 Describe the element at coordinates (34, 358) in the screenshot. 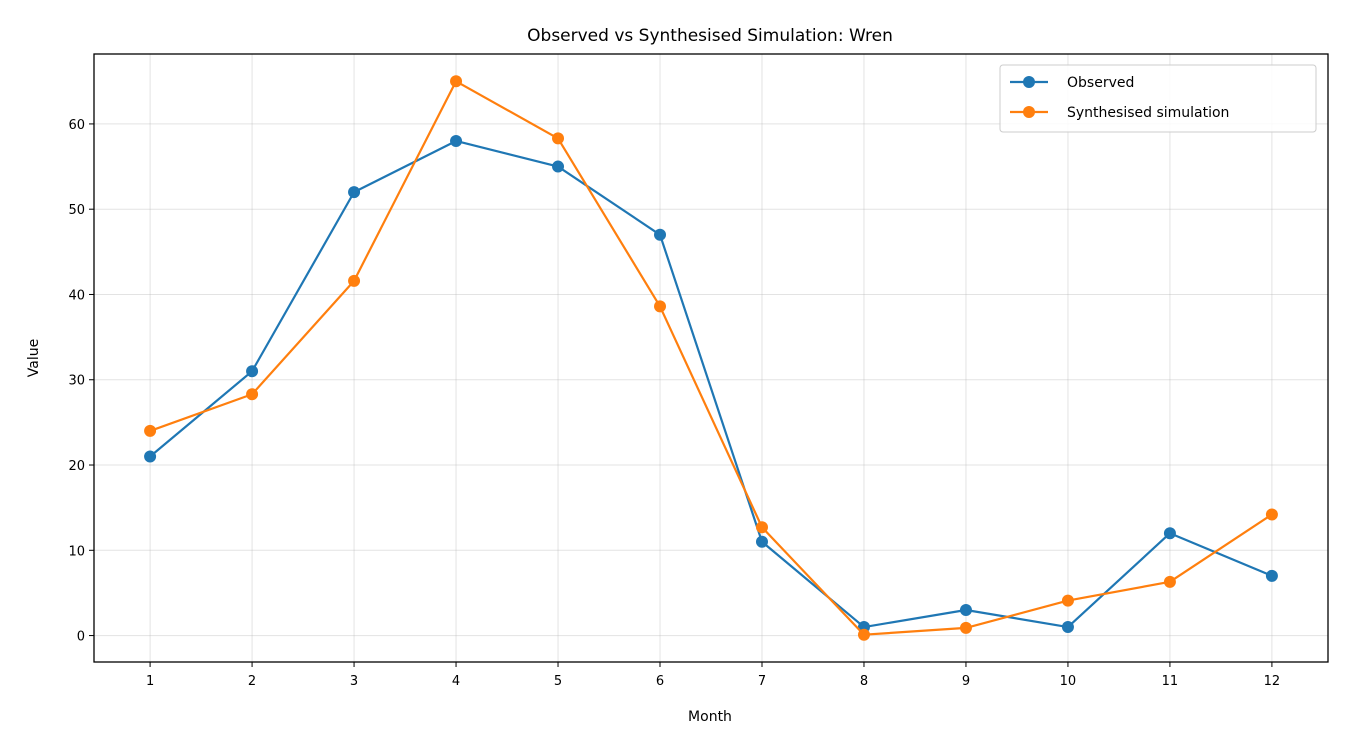

I see `y-axis-label: Value` at that location.